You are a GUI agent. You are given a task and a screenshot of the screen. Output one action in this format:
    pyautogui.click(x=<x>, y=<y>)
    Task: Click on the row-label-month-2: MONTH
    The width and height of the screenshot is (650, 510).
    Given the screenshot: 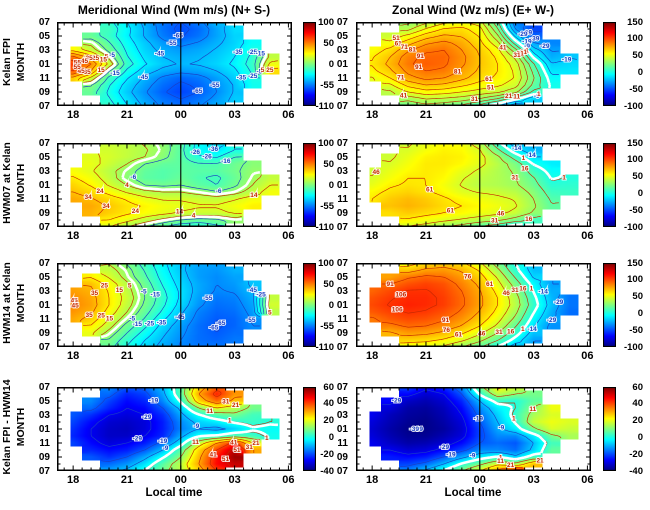 What is the action you would take?
    pyautogui.click(x=21, y=183)
    